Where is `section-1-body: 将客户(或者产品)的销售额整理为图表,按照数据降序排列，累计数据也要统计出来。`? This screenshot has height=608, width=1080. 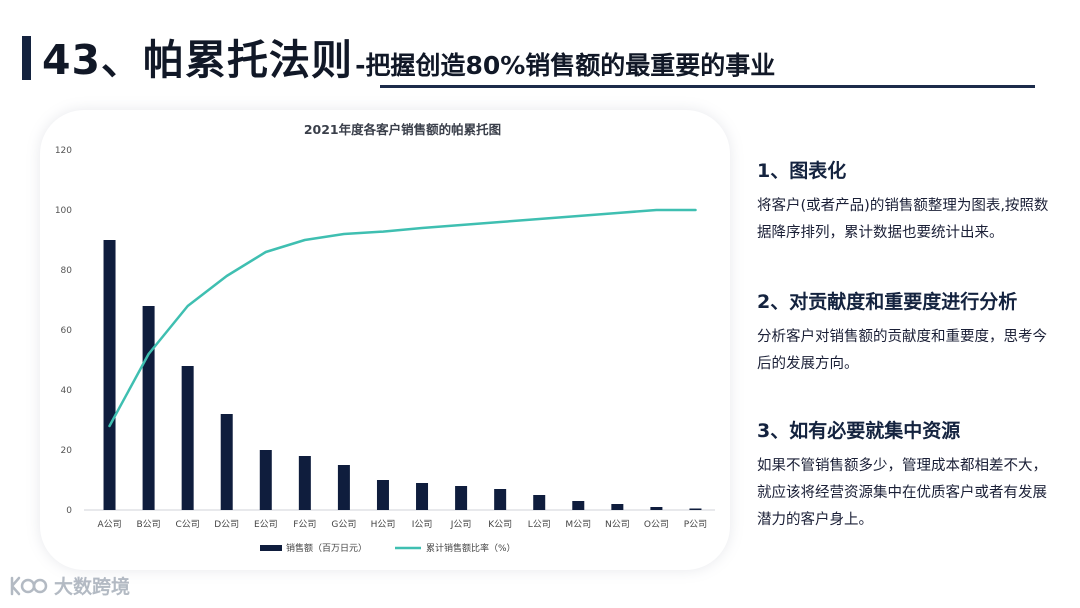
section-1-body: 将客户(或者产品)的销售额整理为图表,按照数据降序排列，累计数据也要统计出来。 is located at coordinates (903, 219).